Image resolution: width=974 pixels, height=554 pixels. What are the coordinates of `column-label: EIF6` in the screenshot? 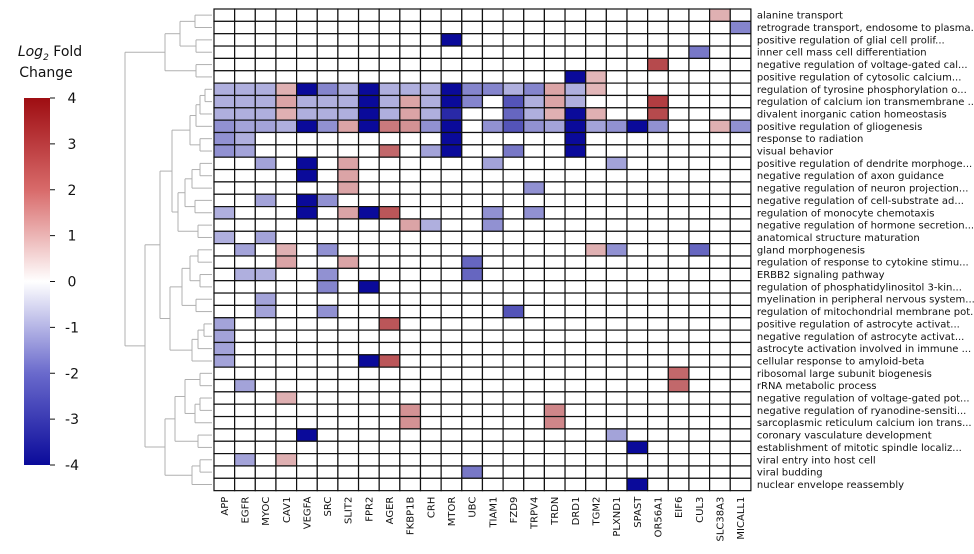 It's located at (679, 507).